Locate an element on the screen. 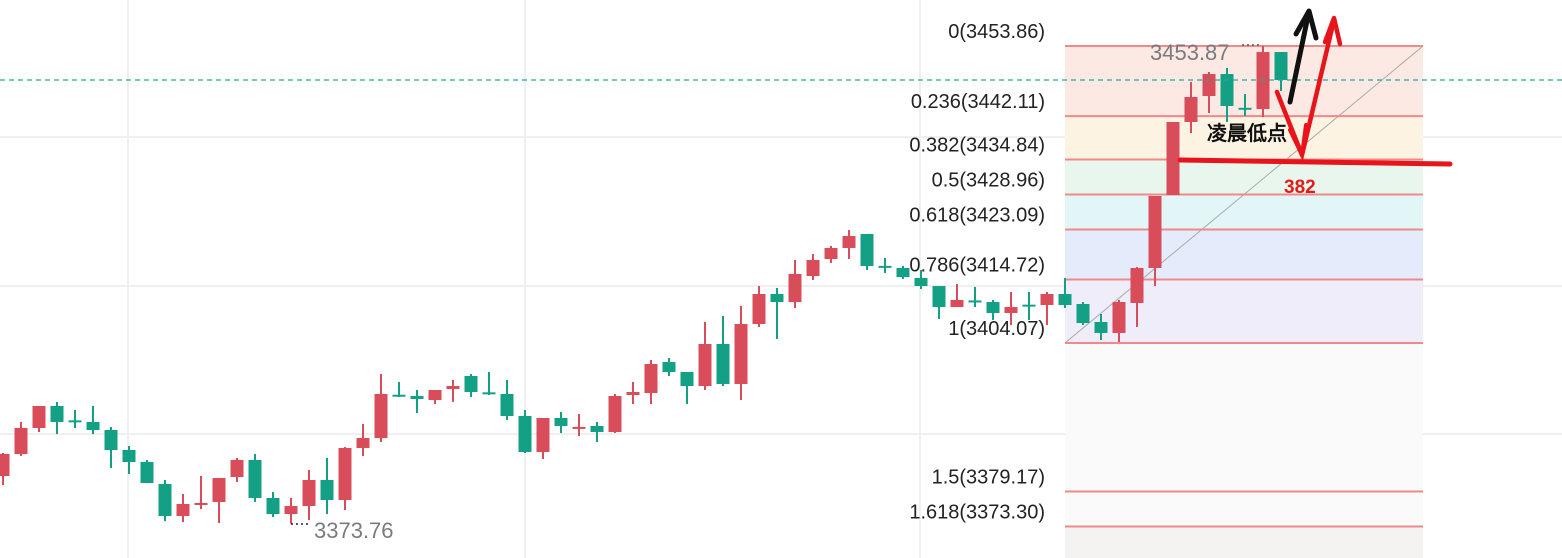 Image resolution: width=1562 pixels, height=558 pixels. fib-level-label: 0.786(3414.72) is located at coordinates (977, 265).